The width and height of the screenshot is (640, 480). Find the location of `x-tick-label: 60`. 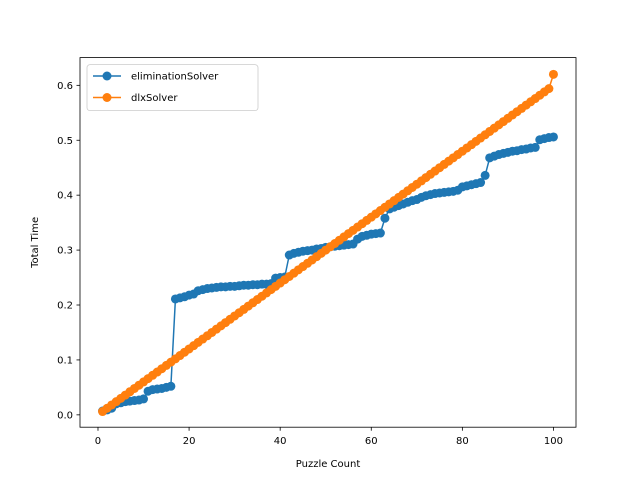

x-tick-label: 60 is located at coordinates (371, 441).